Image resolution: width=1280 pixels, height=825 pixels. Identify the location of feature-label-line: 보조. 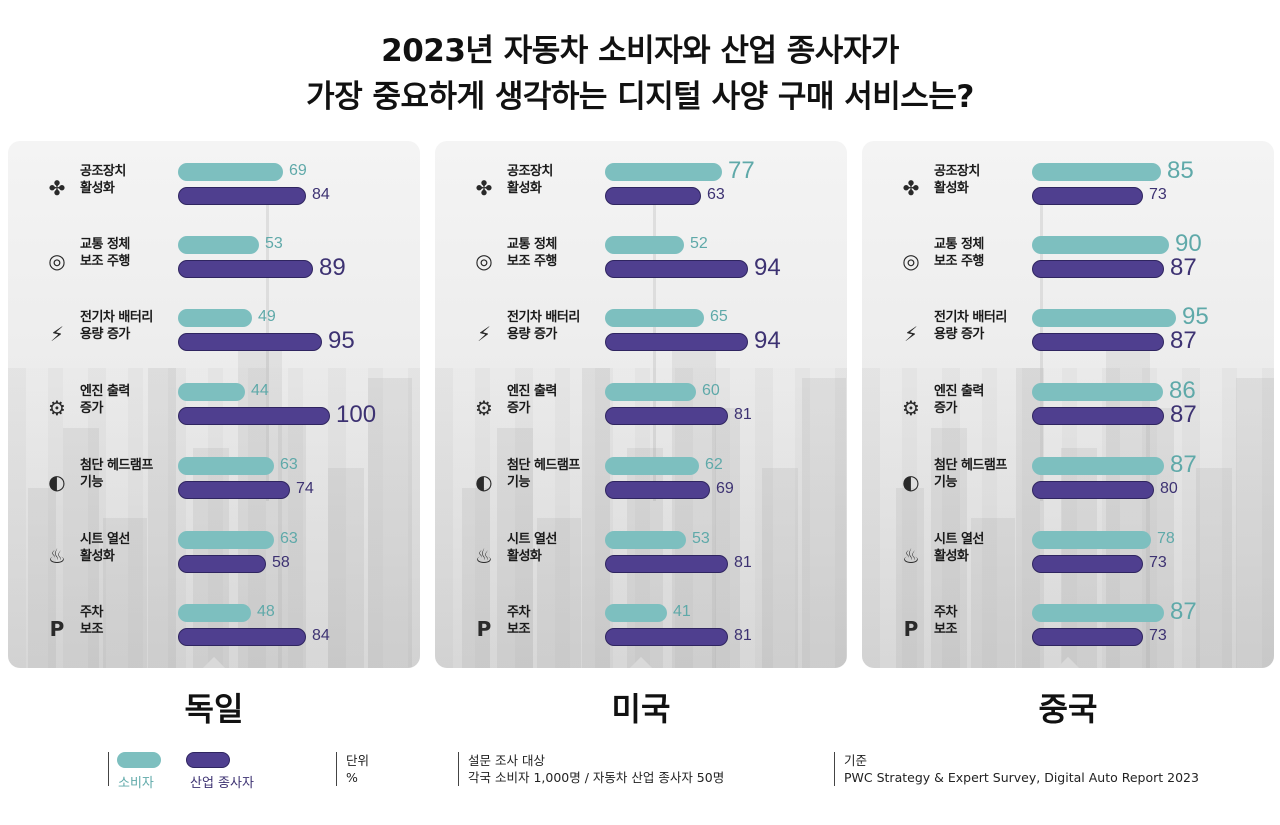
(945, 629).